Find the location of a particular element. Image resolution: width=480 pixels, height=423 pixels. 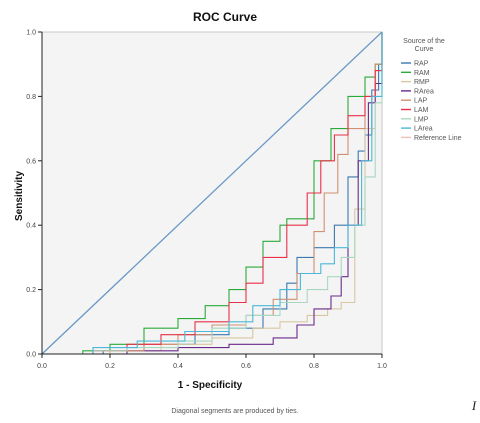

footnote: Diagonal segments are produced by ties. is located at coordinates (234, 411).